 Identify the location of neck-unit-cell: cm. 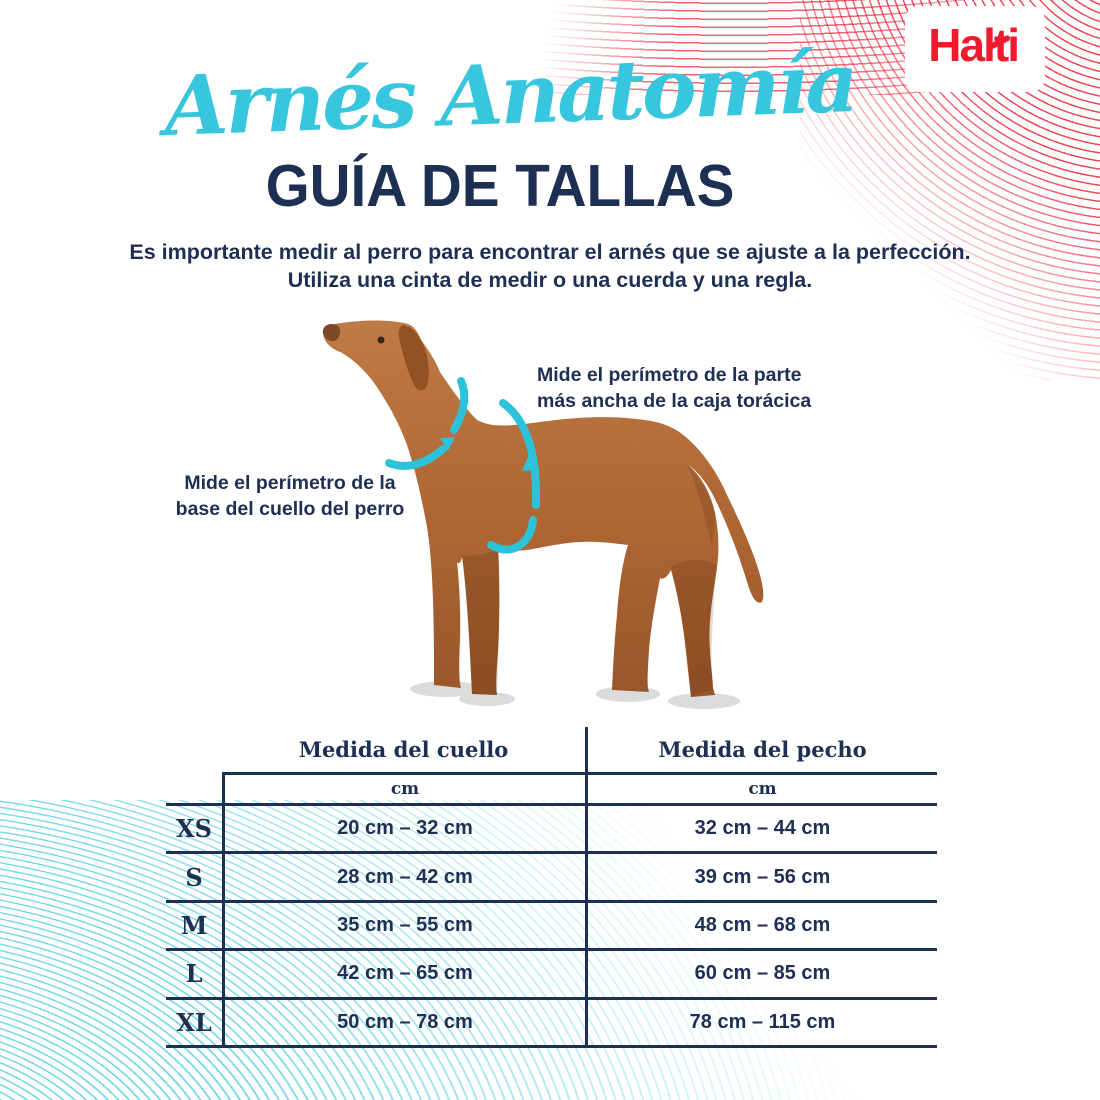
(403, 789).